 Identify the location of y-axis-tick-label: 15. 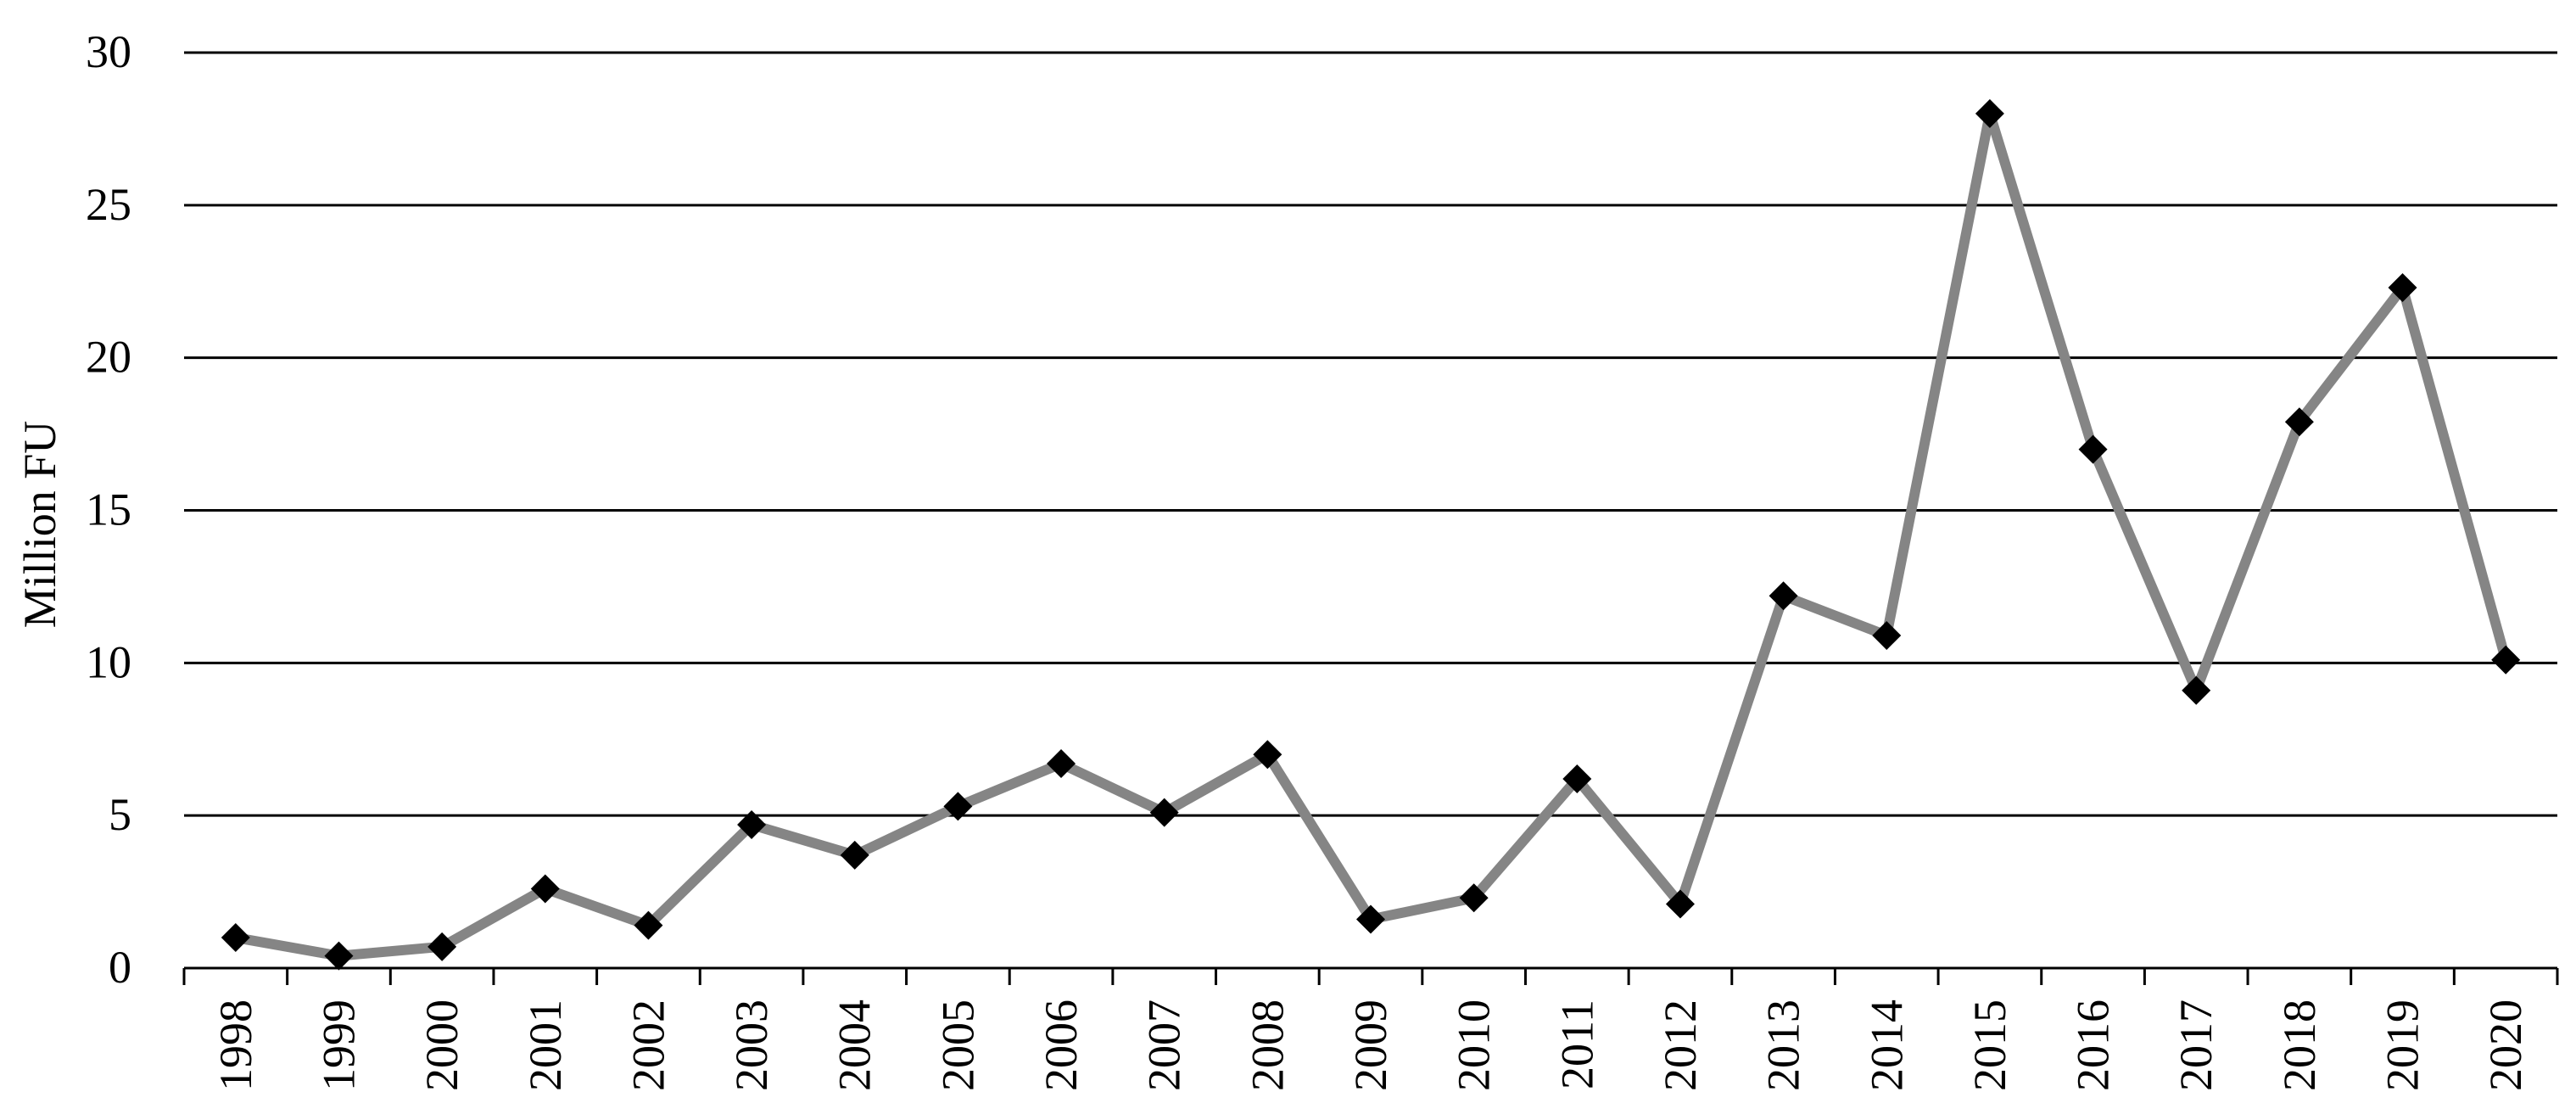
(108, 509).